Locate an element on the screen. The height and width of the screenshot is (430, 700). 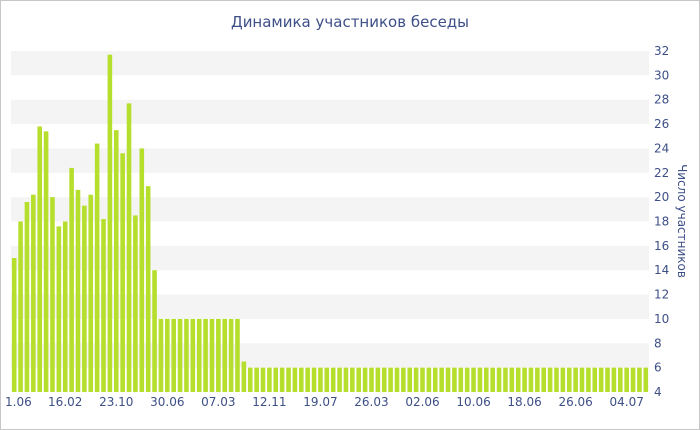
y-tick-label: 24 is located at coordinates (661, 148).